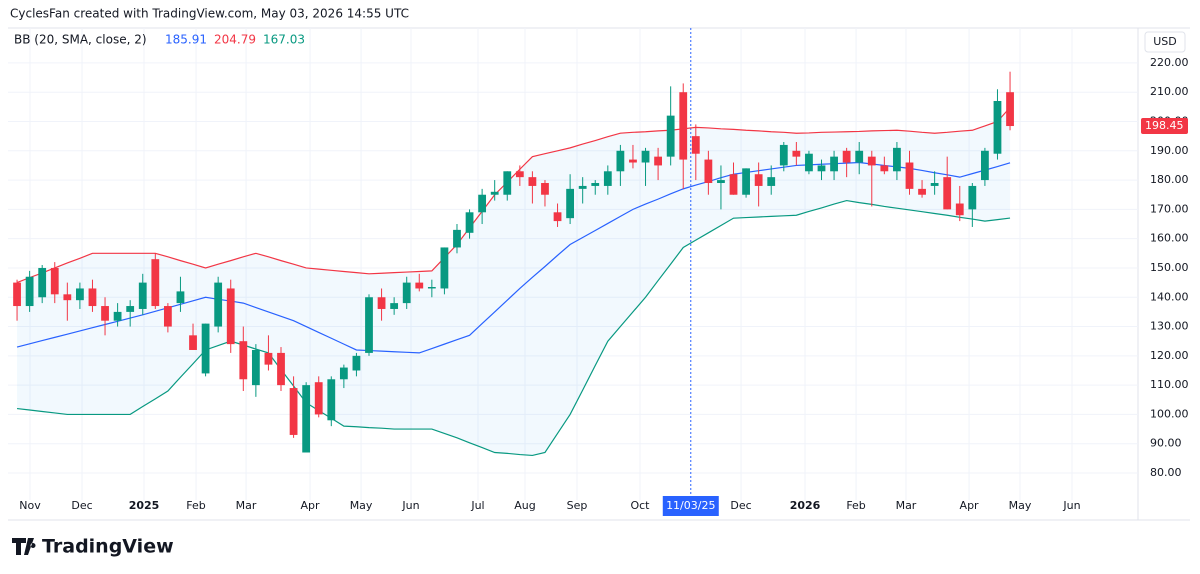 The width and height of the screenshot is (1200, 574). I want to click on currency-box, so click(1165, 42).